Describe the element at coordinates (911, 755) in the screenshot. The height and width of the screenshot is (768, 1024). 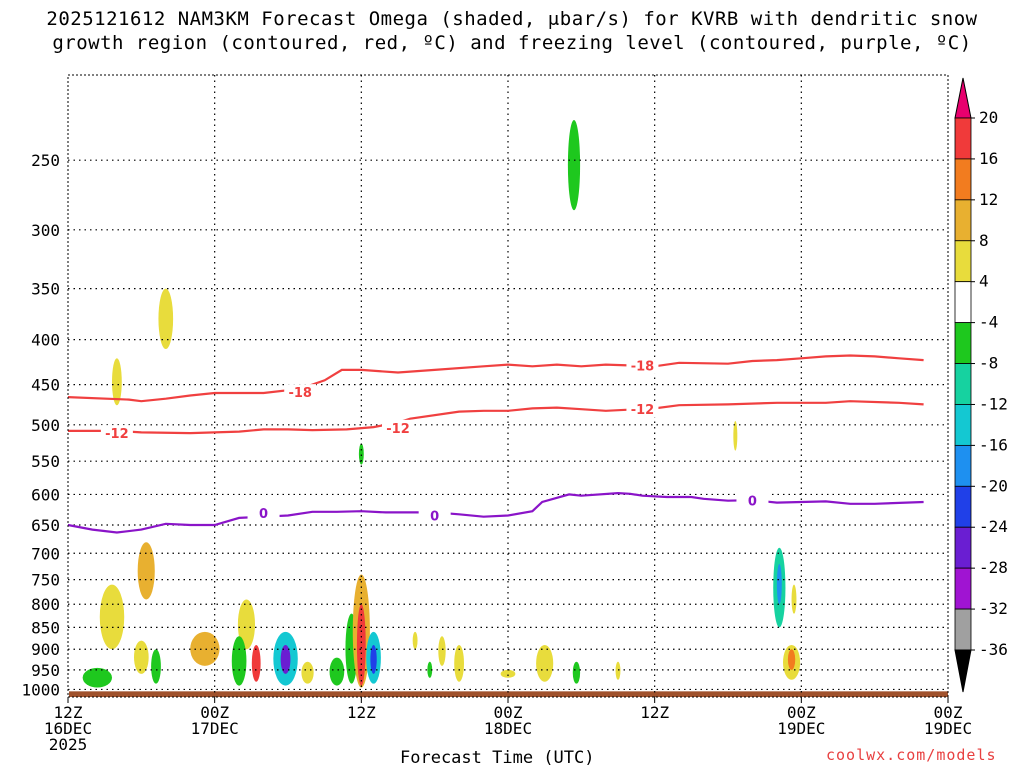
I see `source-credit: coolwx.com/models` at that location.